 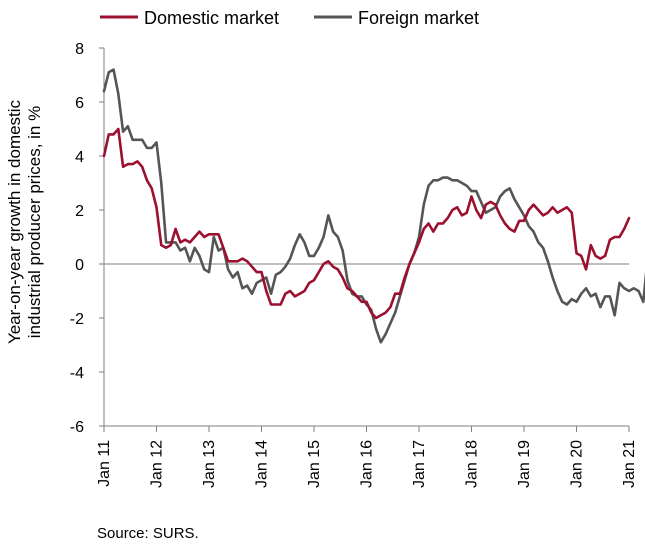 What do you see at coordinates (367, 464) in the screenshot?
I see `x-tick-label: Jan 16` at bounding box center [367, 464].